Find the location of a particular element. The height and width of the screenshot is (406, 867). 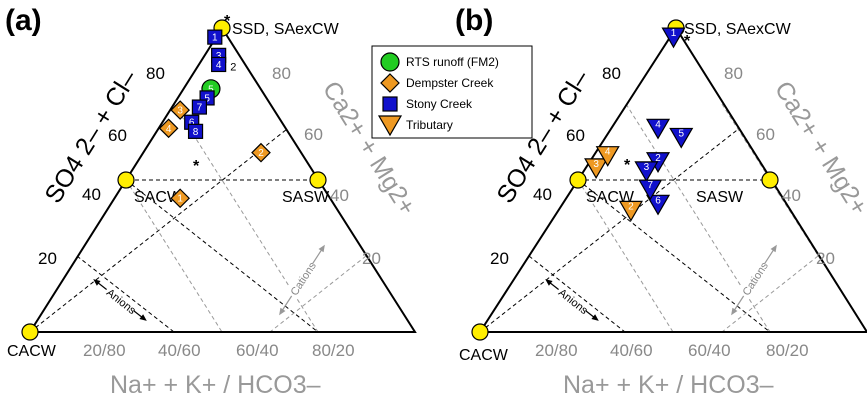

point-b-triangle-4: 4 is located at coordinates (658, 129).